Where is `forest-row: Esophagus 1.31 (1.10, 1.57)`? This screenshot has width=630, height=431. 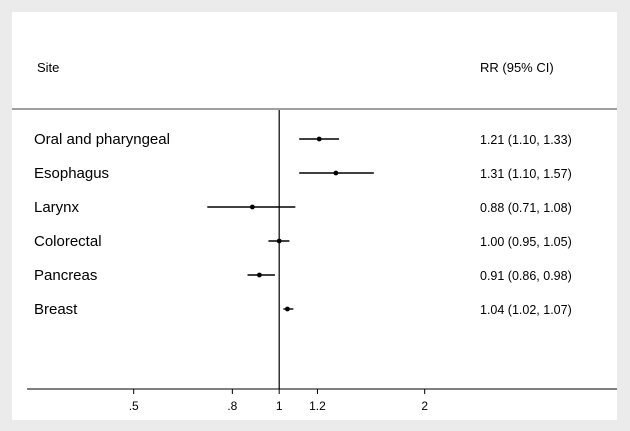
forest-row: Esophagus 1.31 (1.10, 1.57) is located at coordinates (303, 173).